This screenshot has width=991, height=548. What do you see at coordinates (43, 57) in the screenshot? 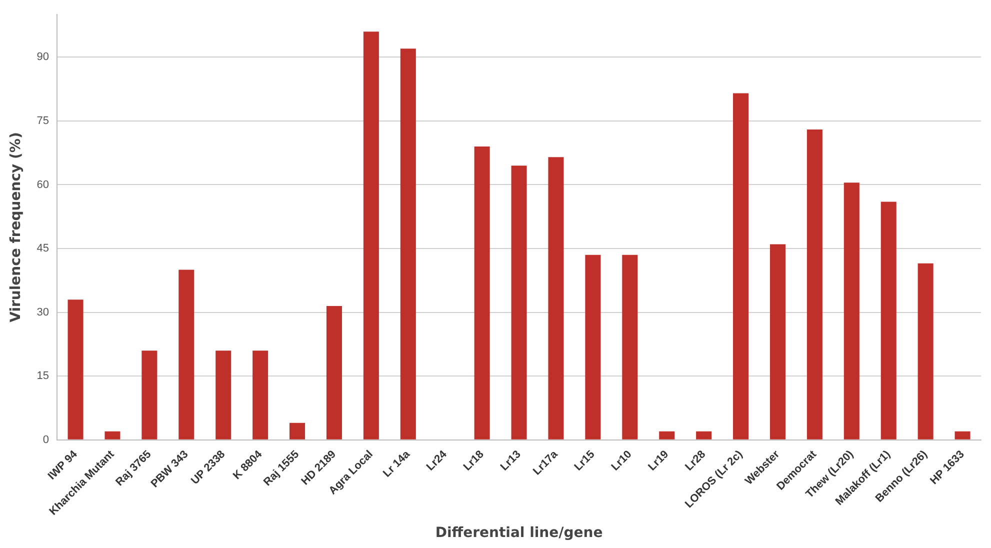
I see `y-tick-label: 90` at bounding box center [43, 57].